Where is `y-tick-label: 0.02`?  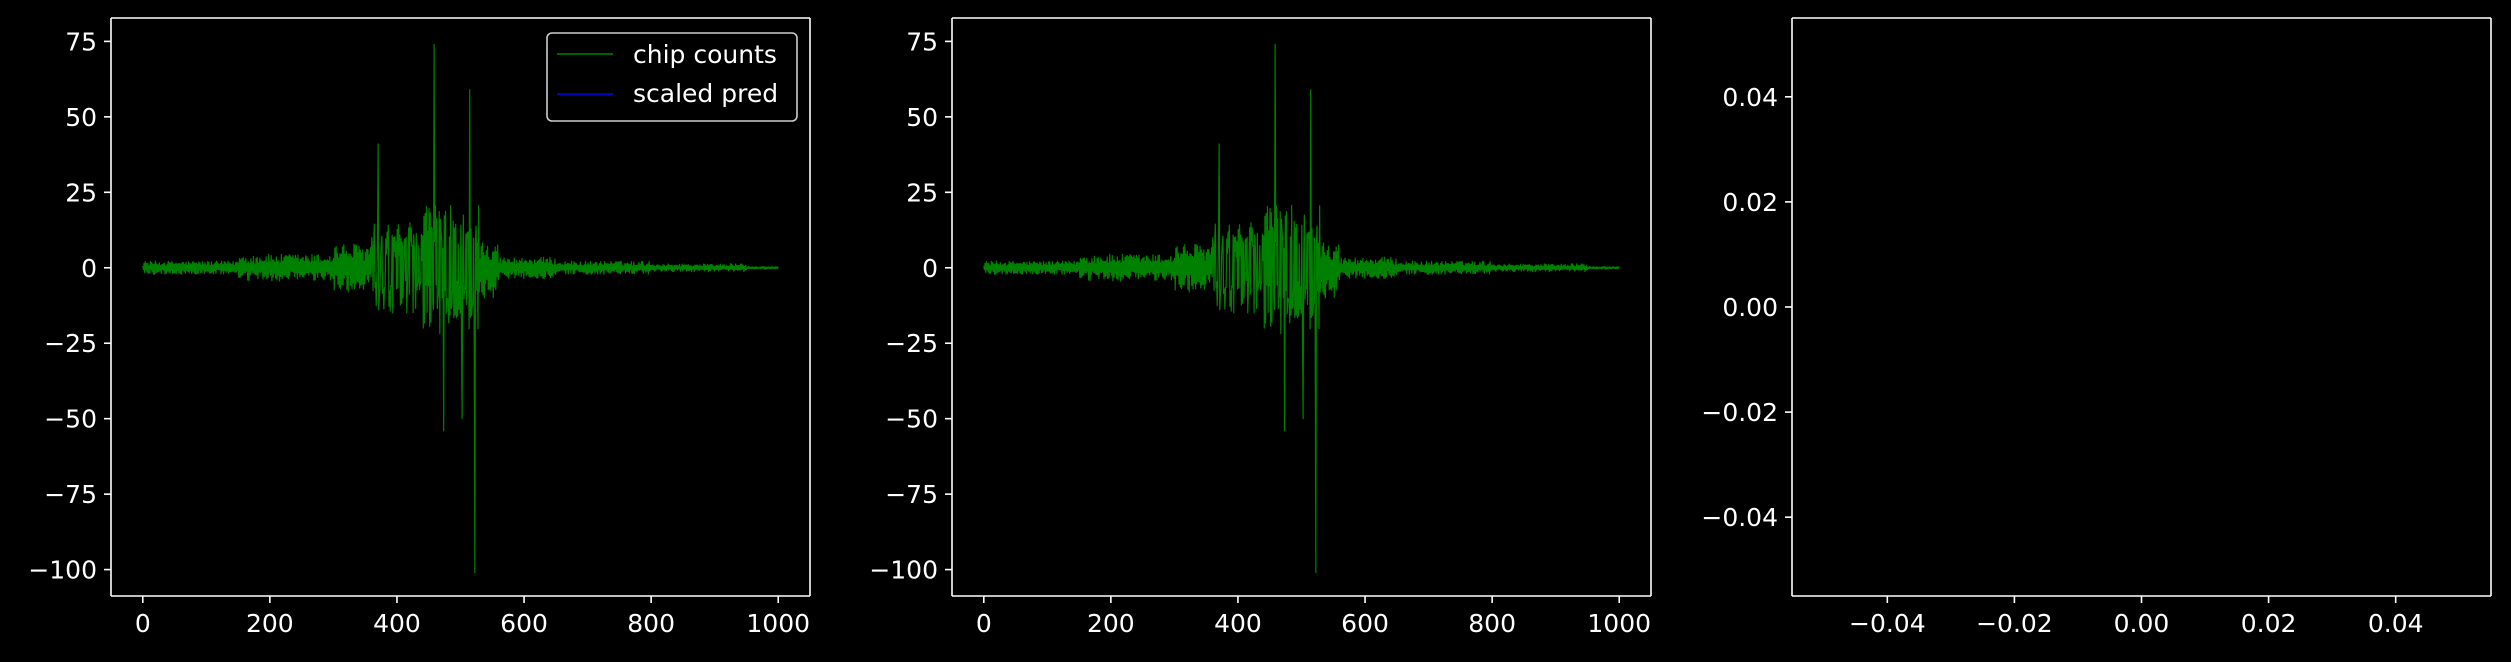
y-tick-label: 0.02 is located at coordinates (1750, 202).